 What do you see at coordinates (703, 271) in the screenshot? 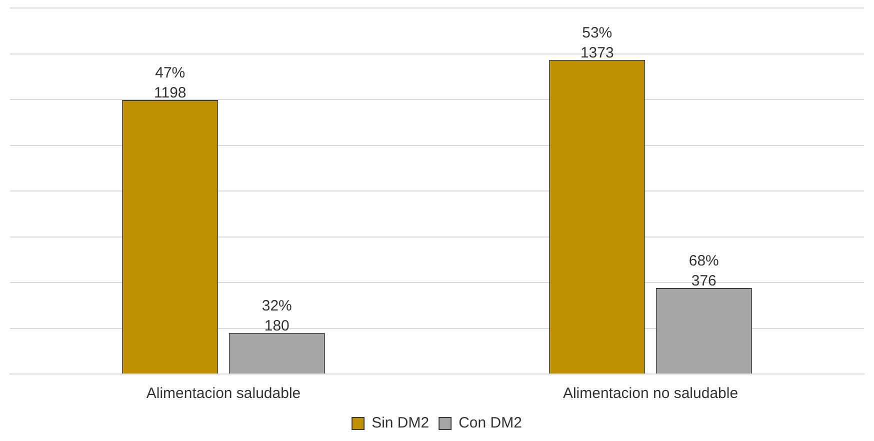
I see `data-label: 68% 376` at bounding box center [703, 271].